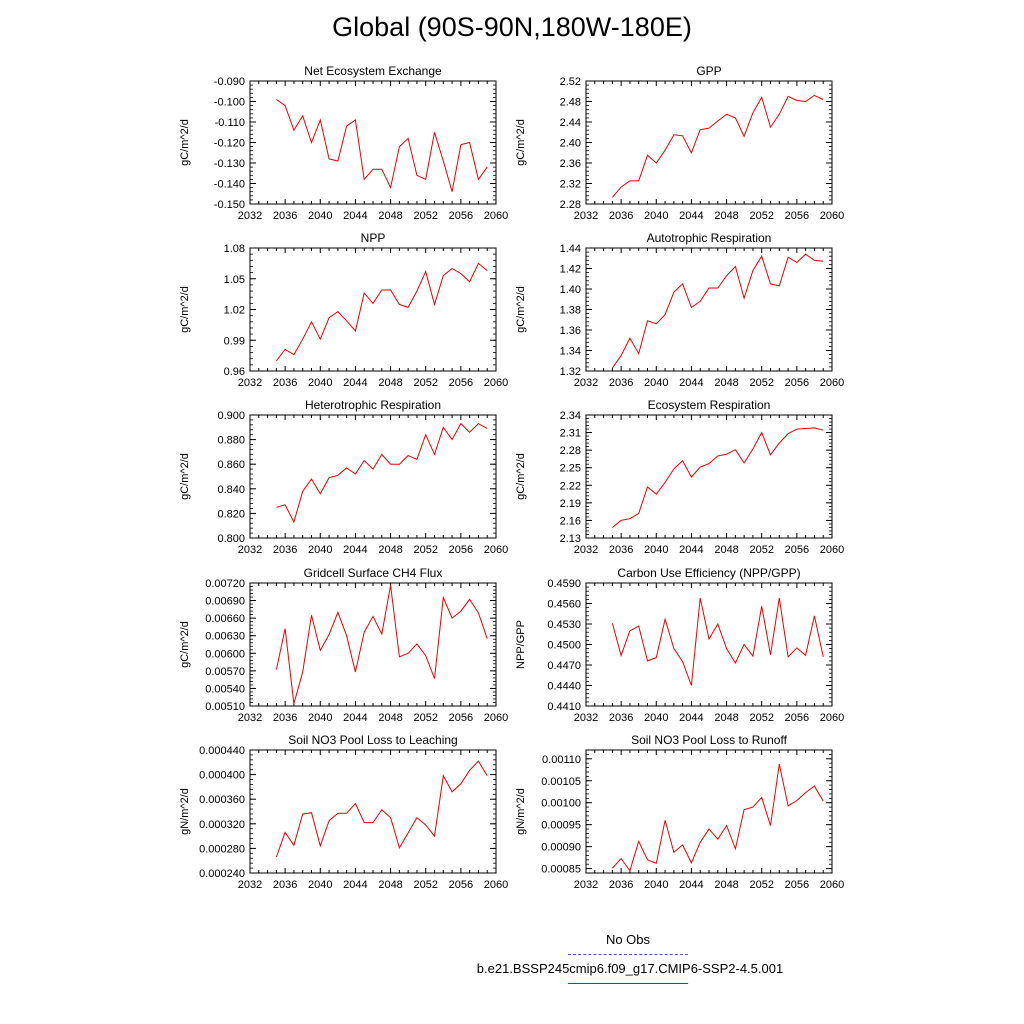 The width and height of the screenshot is (1024, 1024). What do you see at coordinates (570, 521) in the screenshot?
I see `y-tick-label: 2.16` at bounding box center [570, 521].